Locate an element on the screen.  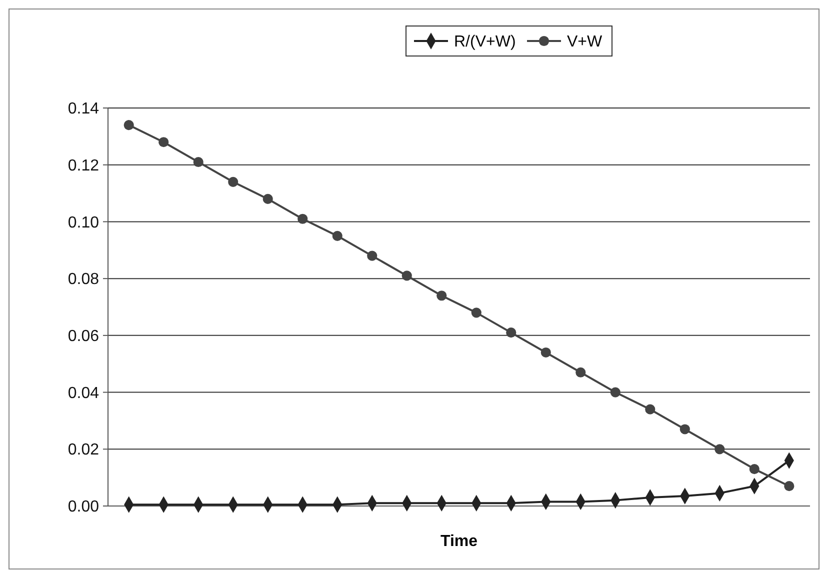
x-axis-title: Time is located at coordinates (459, 541).